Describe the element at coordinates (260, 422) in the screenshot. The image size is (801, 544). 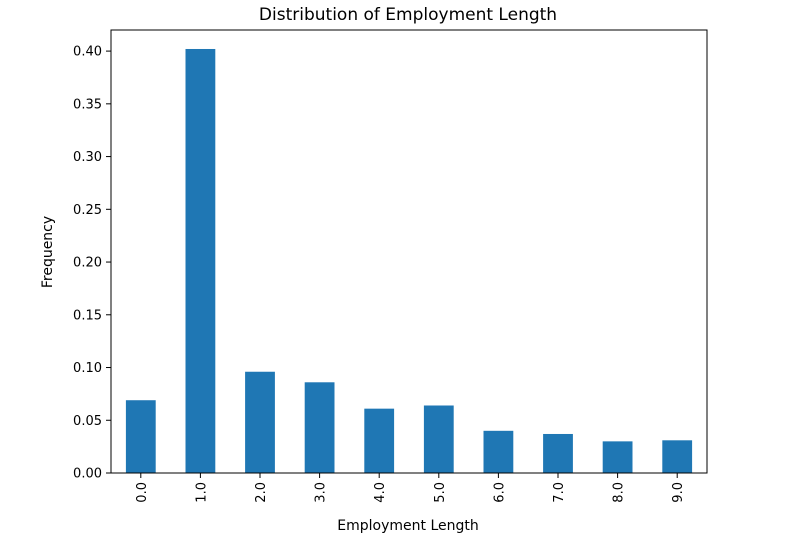
I see `bar-2.0` at that location.